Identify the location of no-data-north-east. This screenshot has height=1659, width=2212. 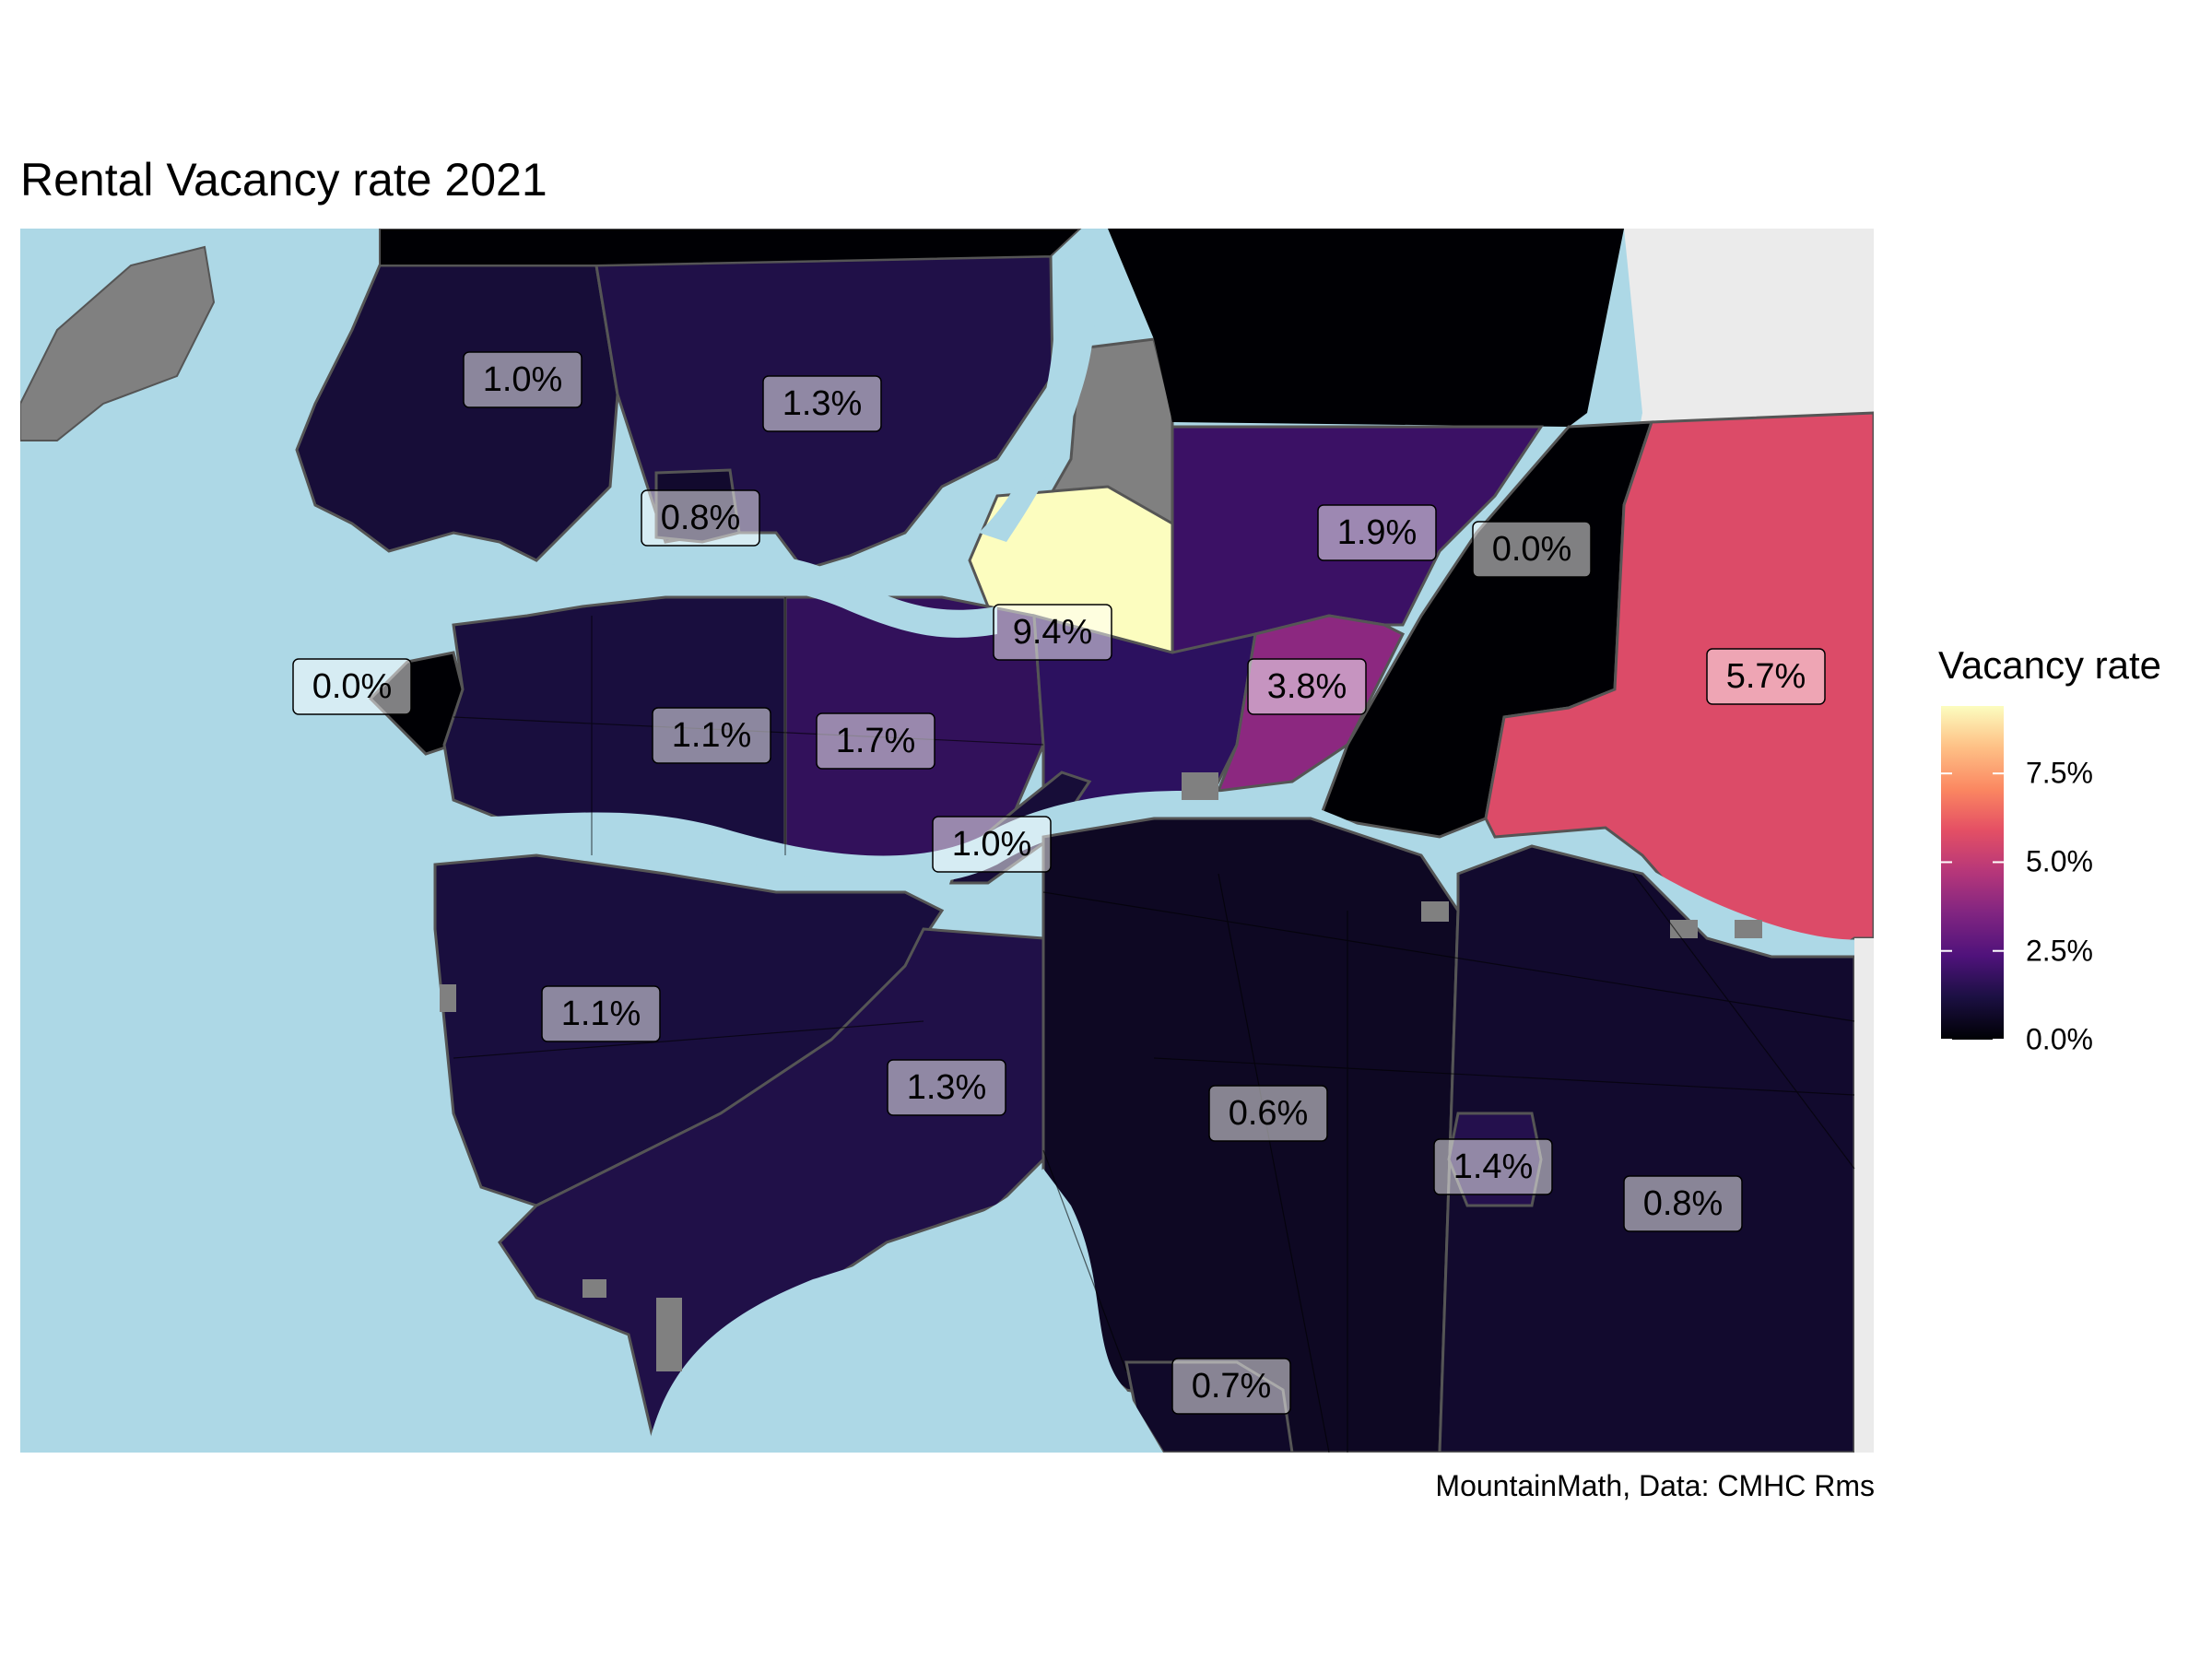
(1366, 328).